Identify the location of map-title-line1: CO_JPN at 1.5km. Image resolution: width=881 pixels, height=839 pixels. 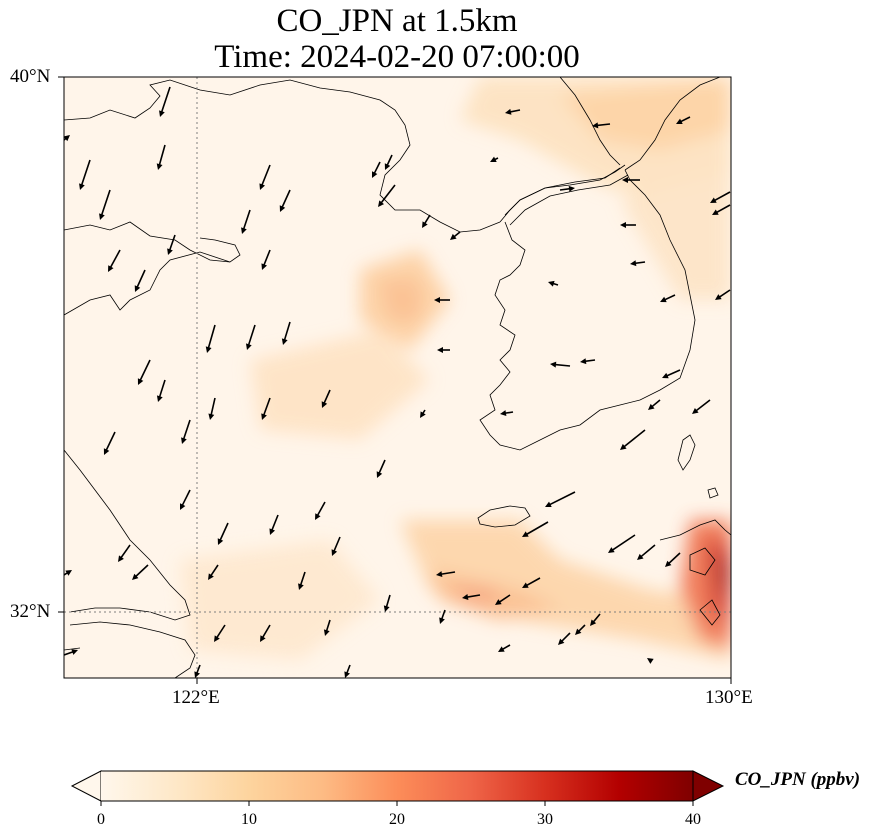
(397, 21).